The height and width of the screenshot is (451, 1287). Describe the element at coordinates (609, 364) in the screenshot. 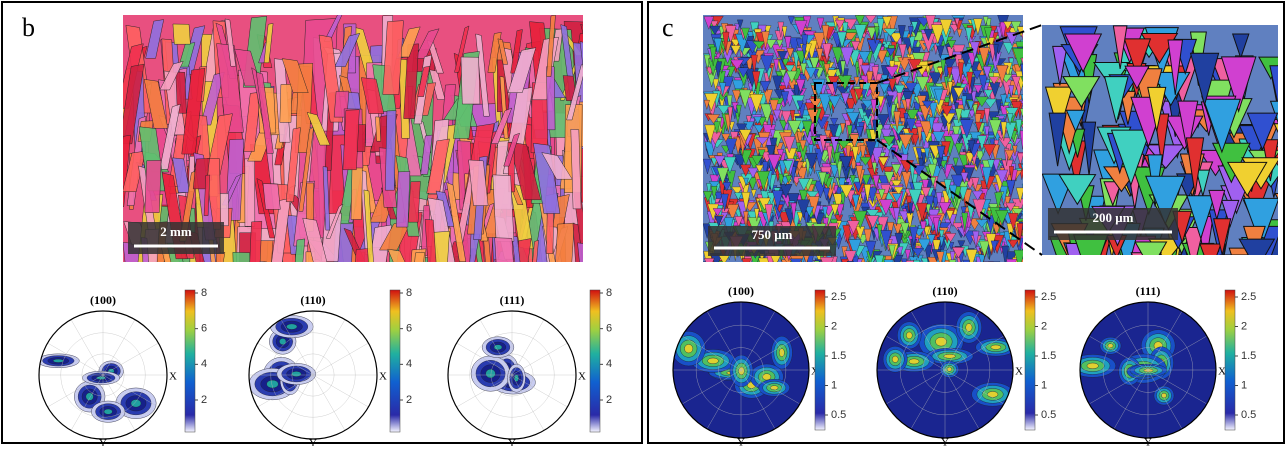

I see `colorbar-tick-label: 4` at that location.